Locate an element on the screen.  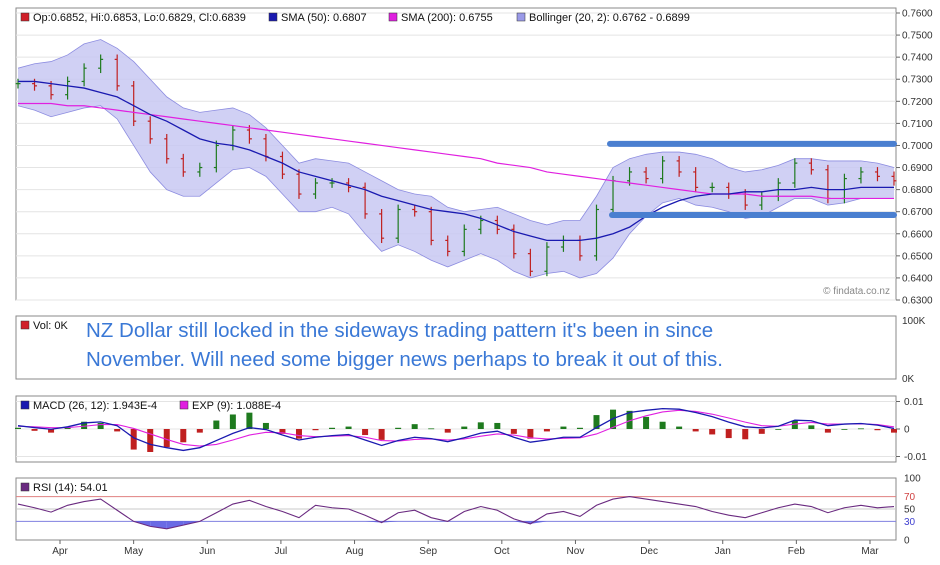
x-tick-label: Nov is located at coordinates (576, 551).